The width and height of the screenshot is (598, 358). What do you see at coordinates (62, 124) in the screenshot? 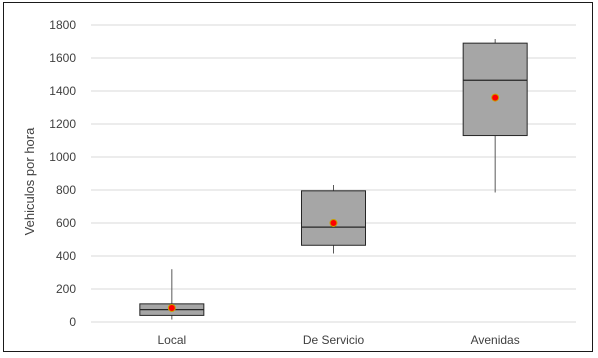
I see `y-tick-label: 1200` at bounding box center [62, 124].